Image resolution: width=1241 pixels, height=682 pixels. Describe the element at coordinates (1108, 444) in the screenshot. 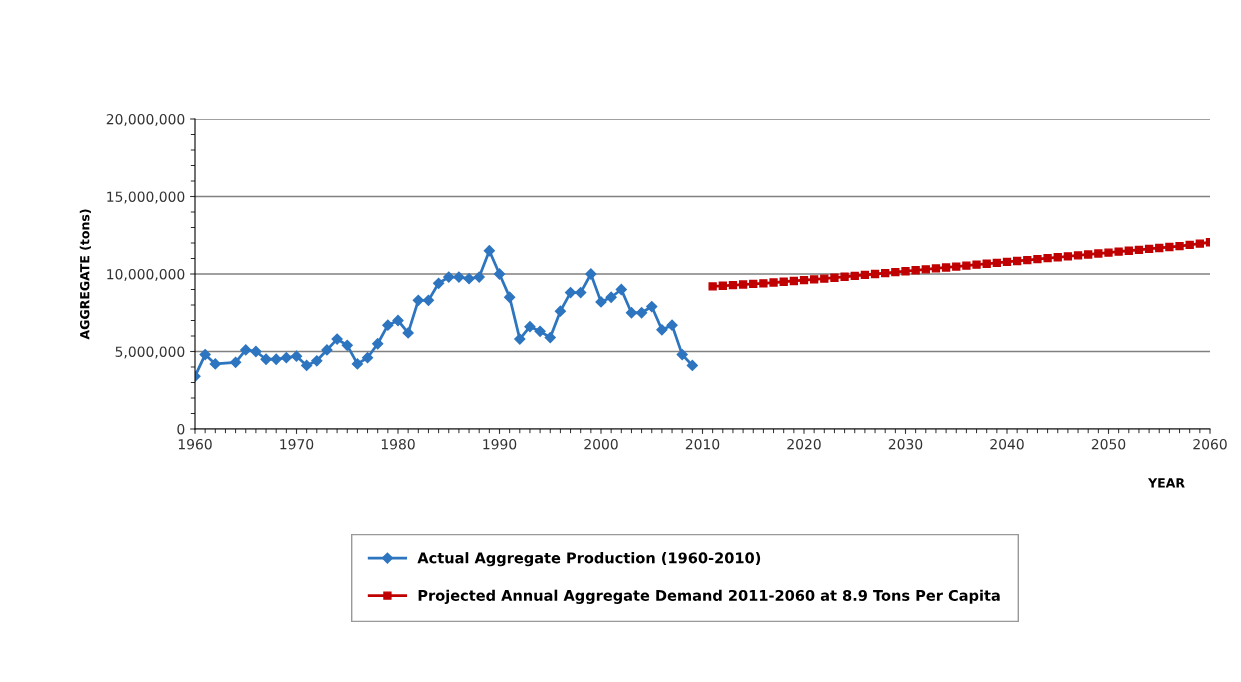

I see `x-tick-label: 2050` at that location.